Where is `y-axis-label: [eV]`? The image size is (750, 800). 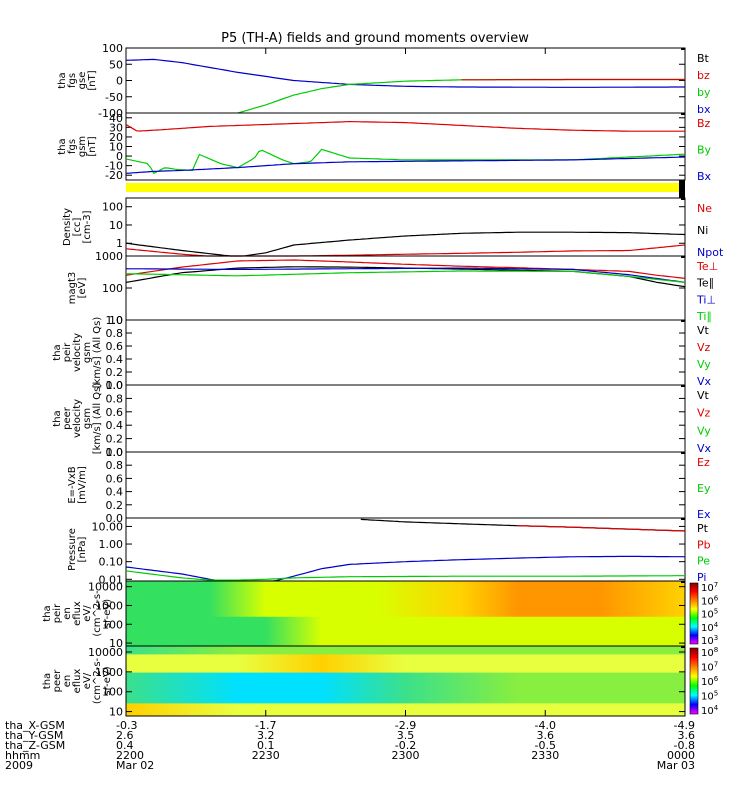 y-axis-label: [eV] is located at coordinates (82, 288).